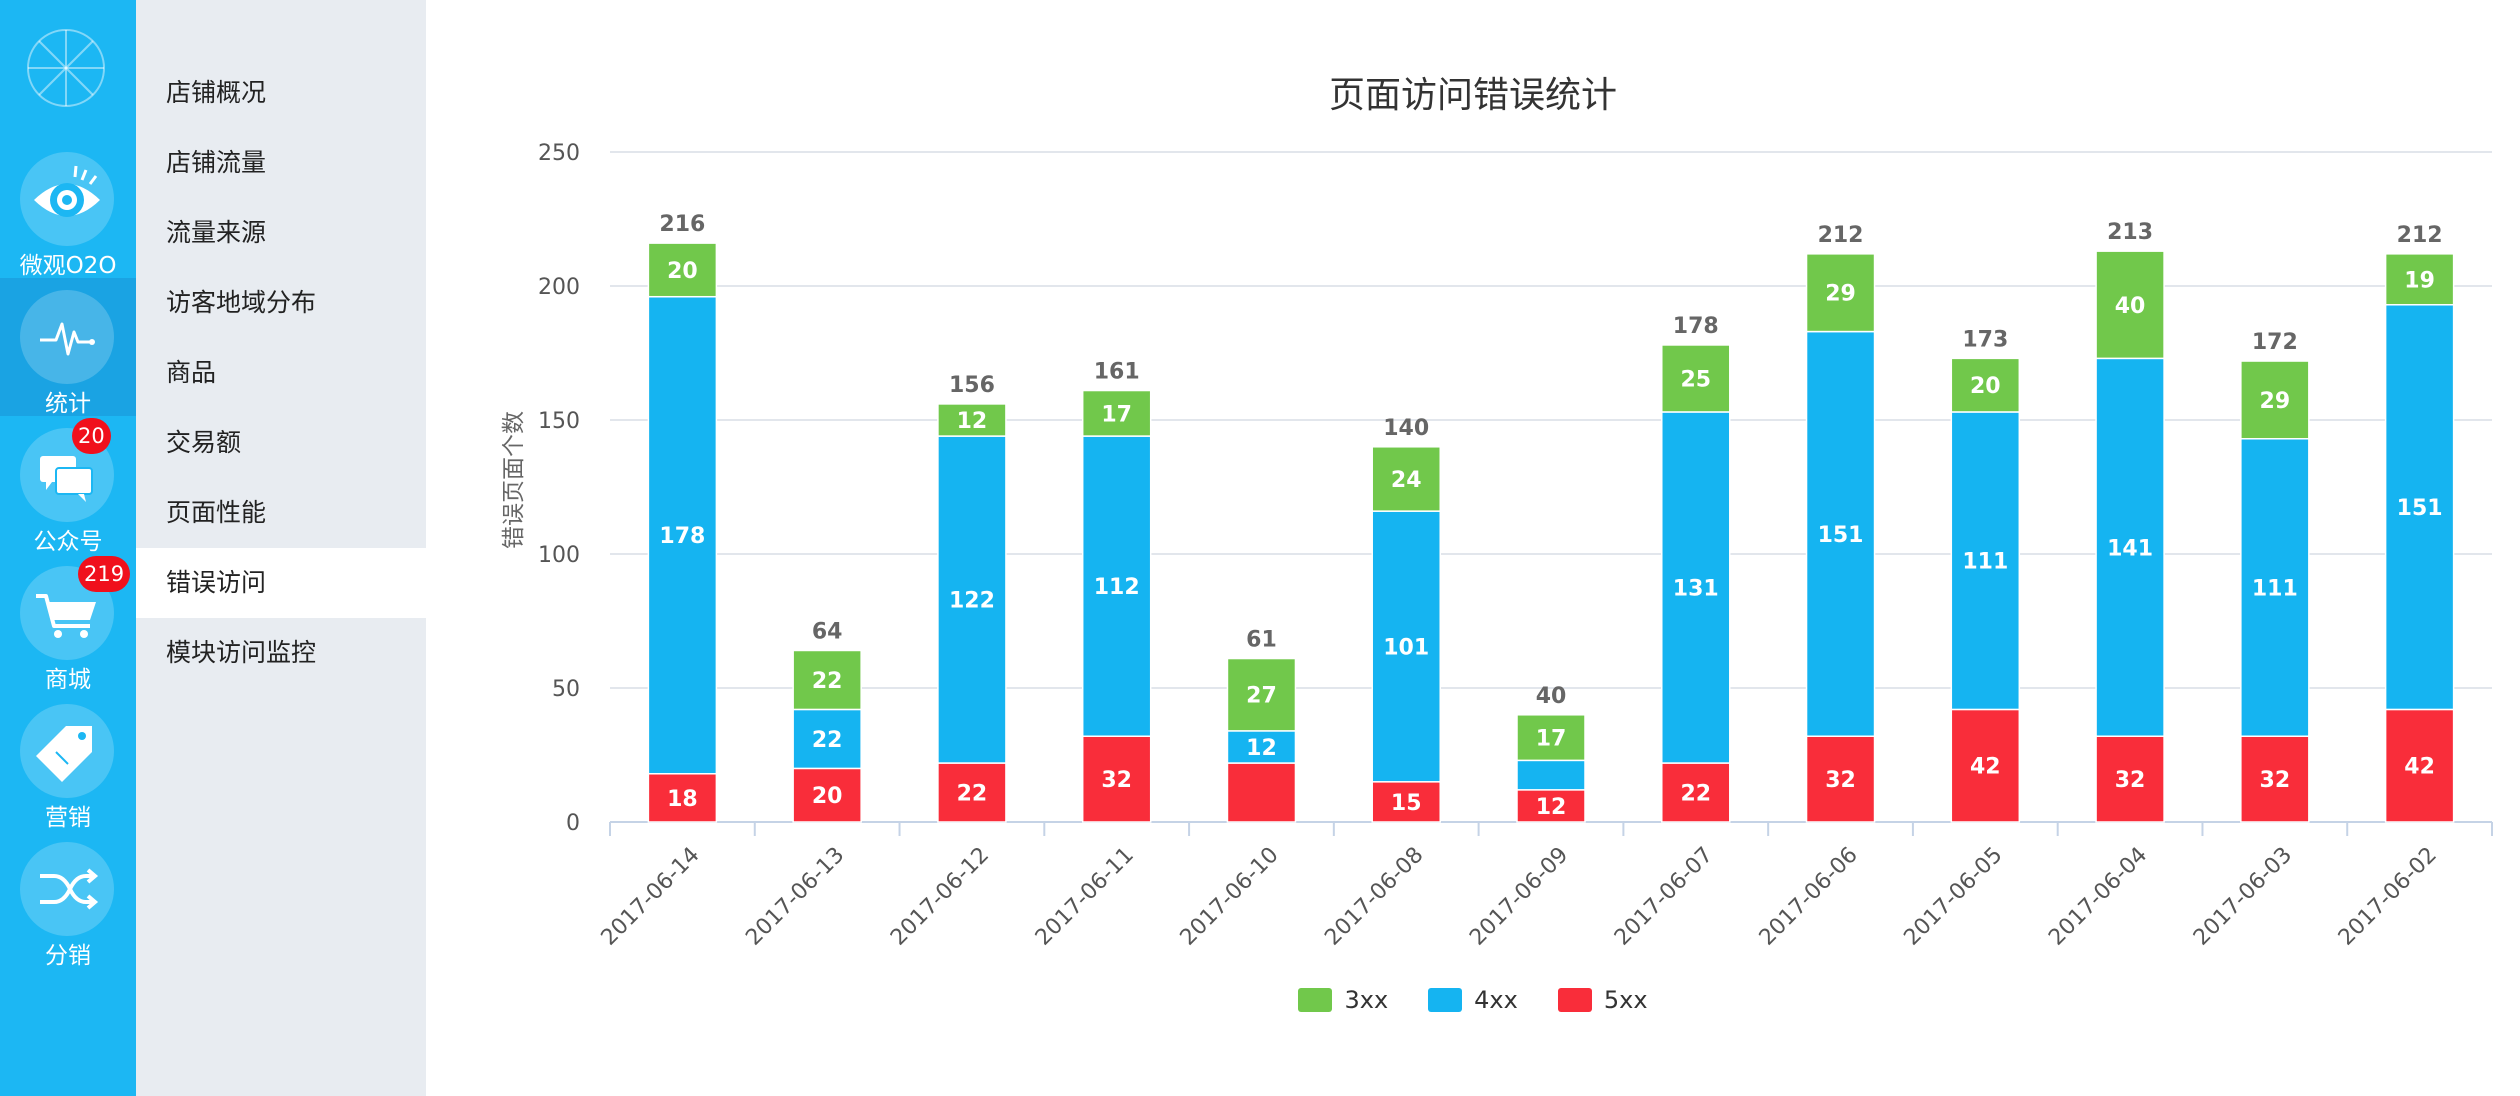 The height and width of the screenshot is (1096, 2520). I want to click on data-label: 15, so click(1406, 803).